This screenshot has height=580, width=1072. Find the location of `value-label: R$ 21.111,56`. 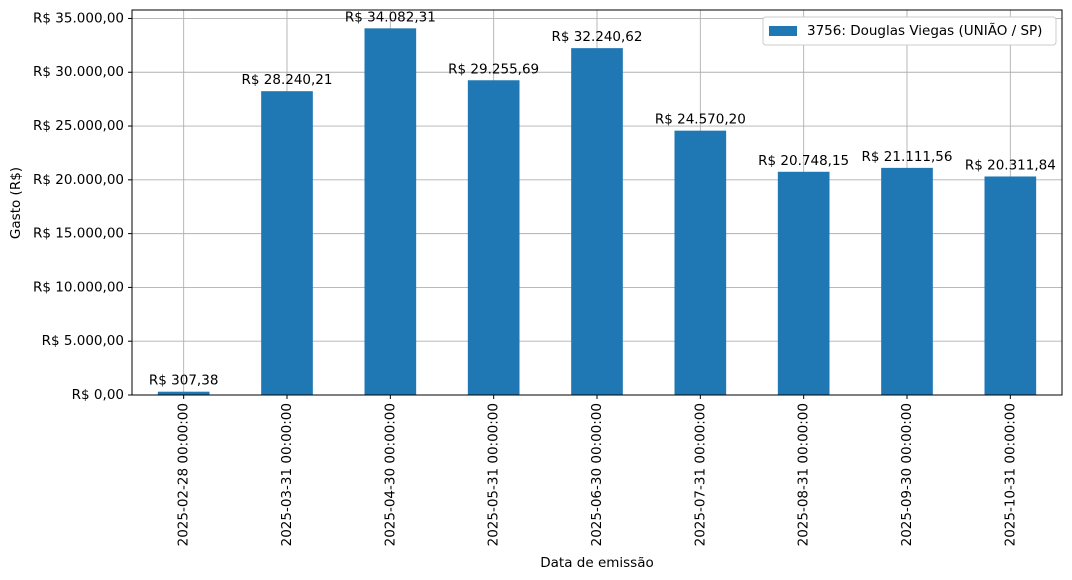

value-label: R$ 21.111,56 is located at coordinates (907, 157).